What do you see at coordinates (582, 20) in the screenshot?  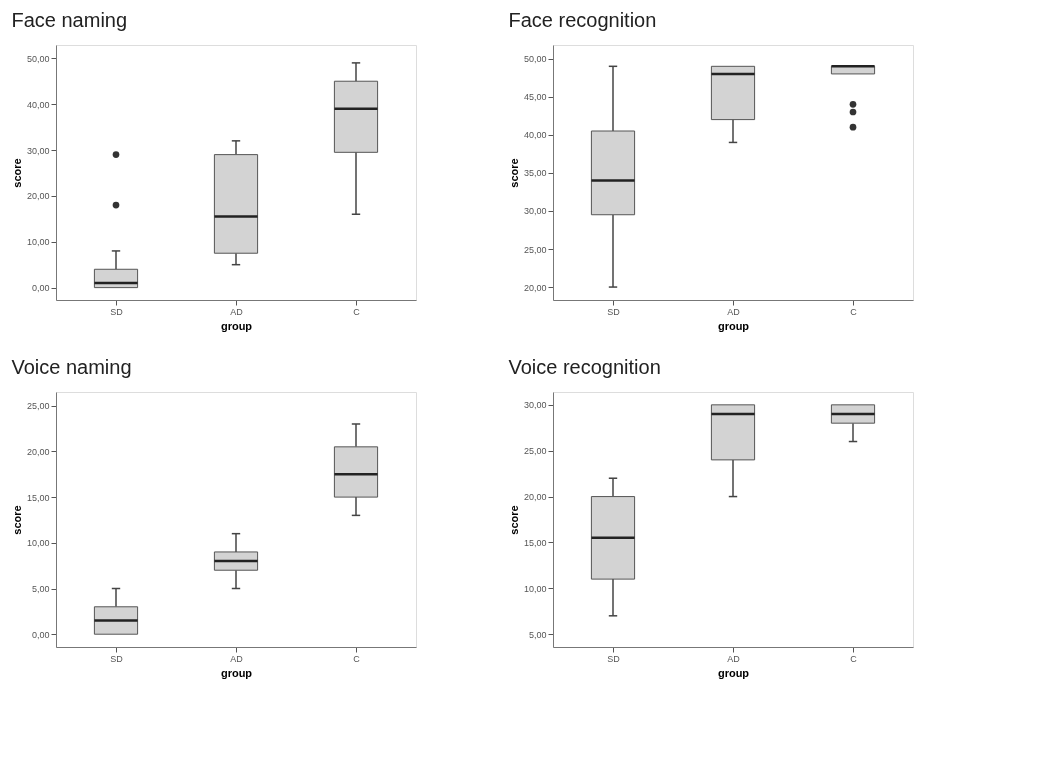 I see `chart-title: Face recognition` at bounding box center [582, 20].